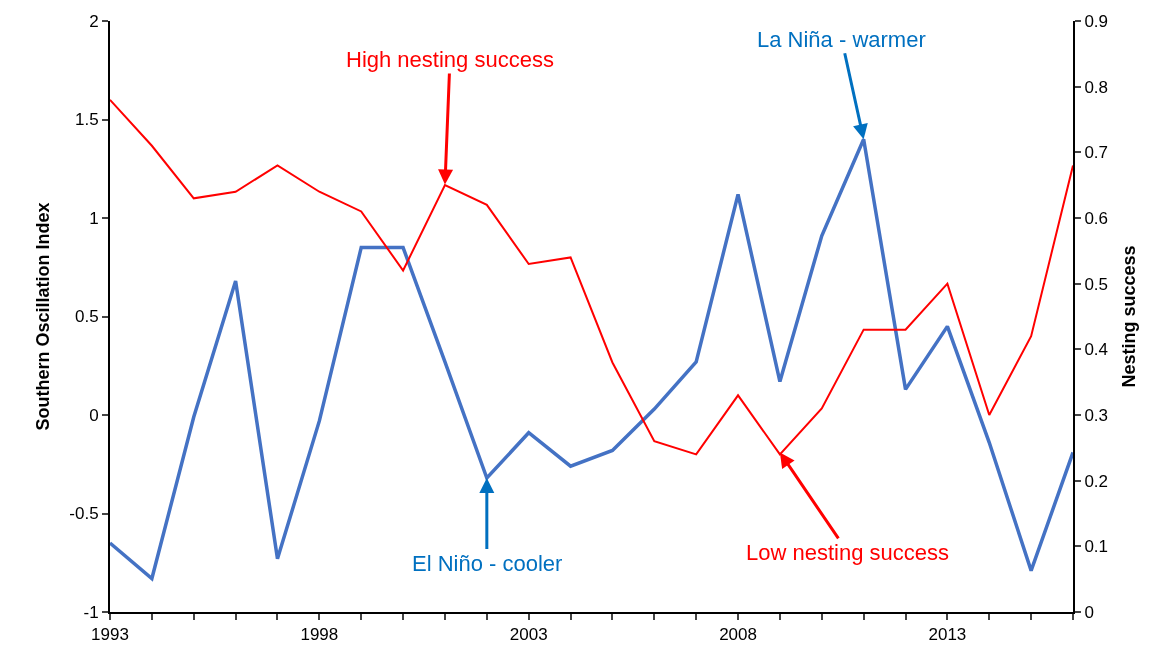 The height and width of the screenshot is (656, 1155). What do you see at coordinates (1096, 153) in the screenshot?
I see `y2-tick-label: 0.7` at bounding box center [1096, 153].